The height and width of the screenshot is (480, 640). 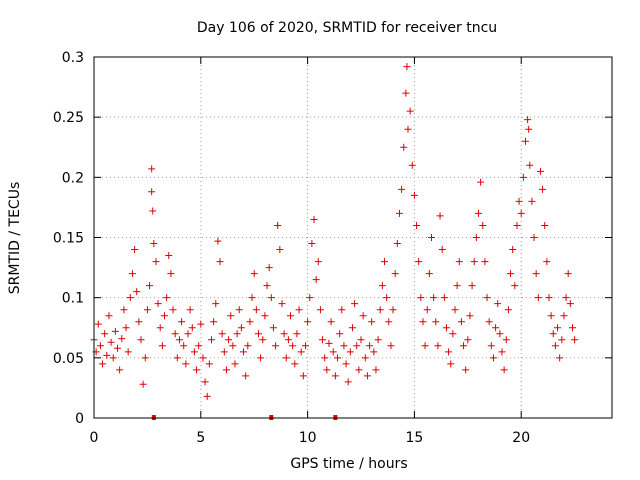 What do you see at coordinates (521, 438) in the screenshot?
I see `x-tick-label: 20` at bounding box center [521, 438].